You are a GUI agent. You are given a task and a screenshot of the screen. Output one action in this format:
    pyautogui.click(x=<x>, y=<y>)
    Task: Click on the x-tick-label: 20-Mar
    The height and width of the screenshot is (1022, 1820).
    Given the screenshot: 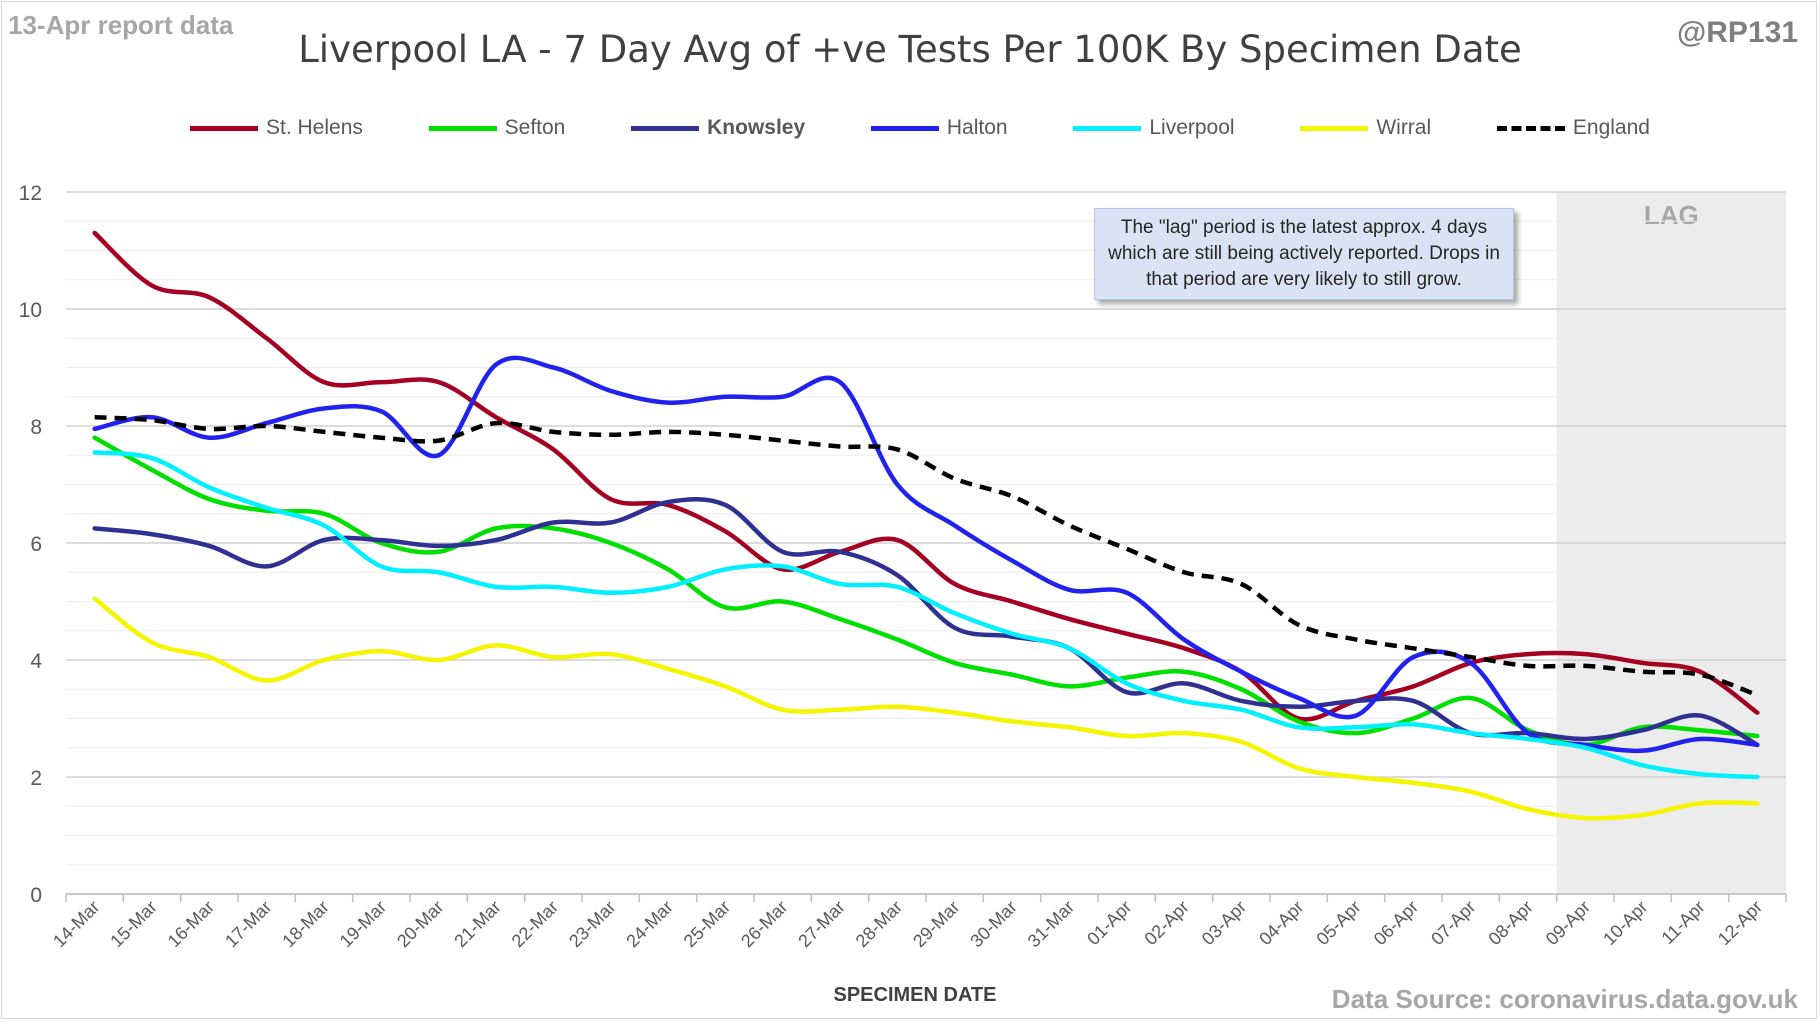 What is the action you would take?
    pyautogui.click(x=420, y=924)
    